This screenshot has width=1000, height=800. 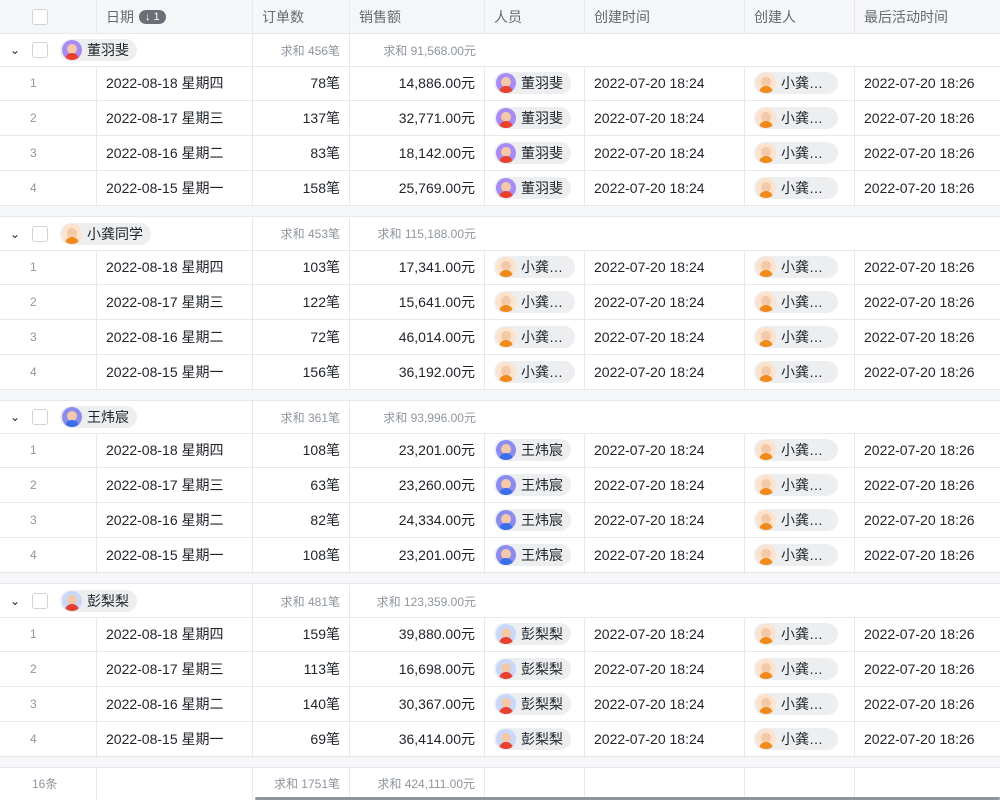 I want to click on sales-cell: 23,260.00元, so click(x=417, y=485).